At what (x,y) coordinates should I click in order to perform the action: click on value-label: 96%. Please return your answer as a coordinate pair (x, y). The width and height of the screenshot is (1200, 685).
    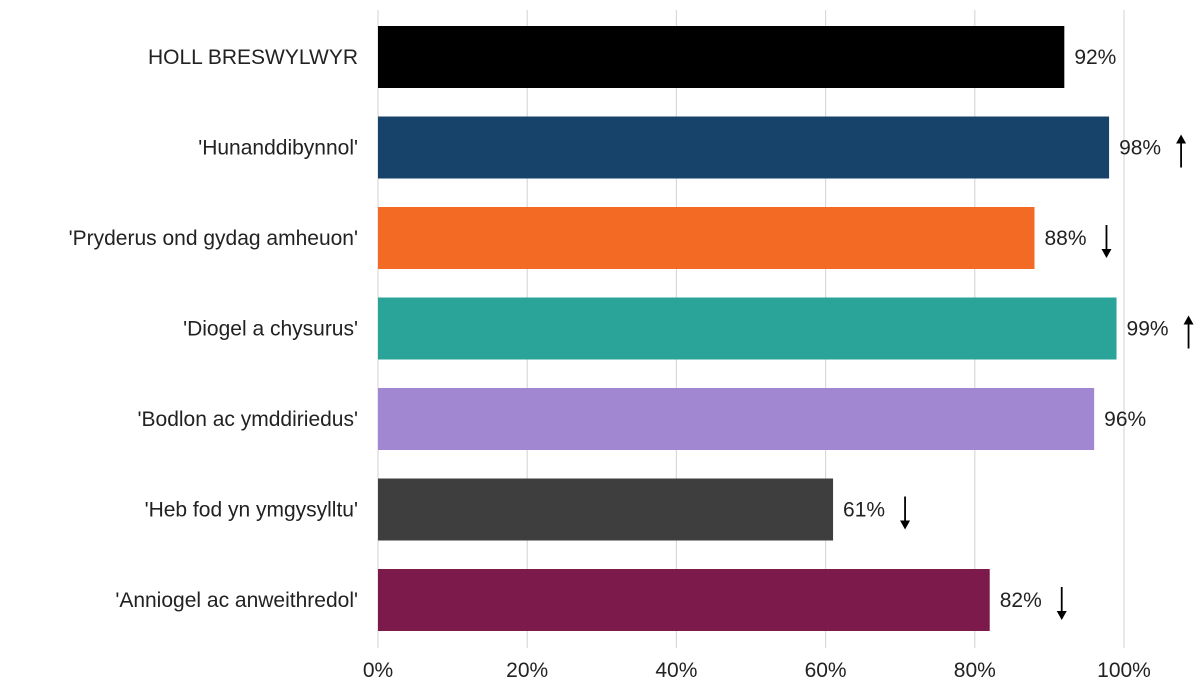
    Looking at the image, I should click on (1125, 419).